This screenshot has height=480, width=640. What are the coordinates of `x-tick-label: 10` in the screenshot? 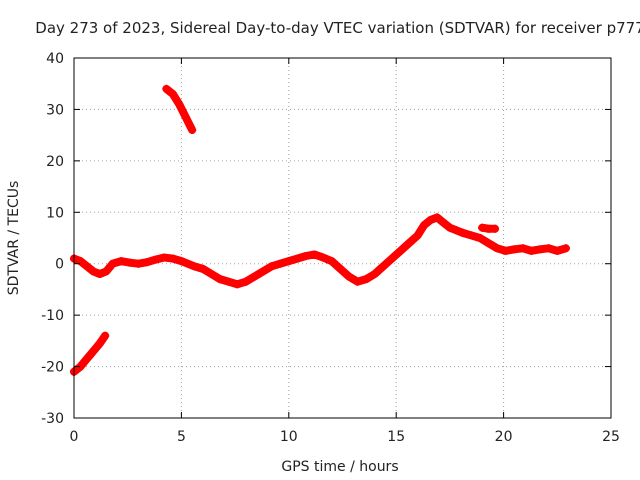 It's located at (289, 437).